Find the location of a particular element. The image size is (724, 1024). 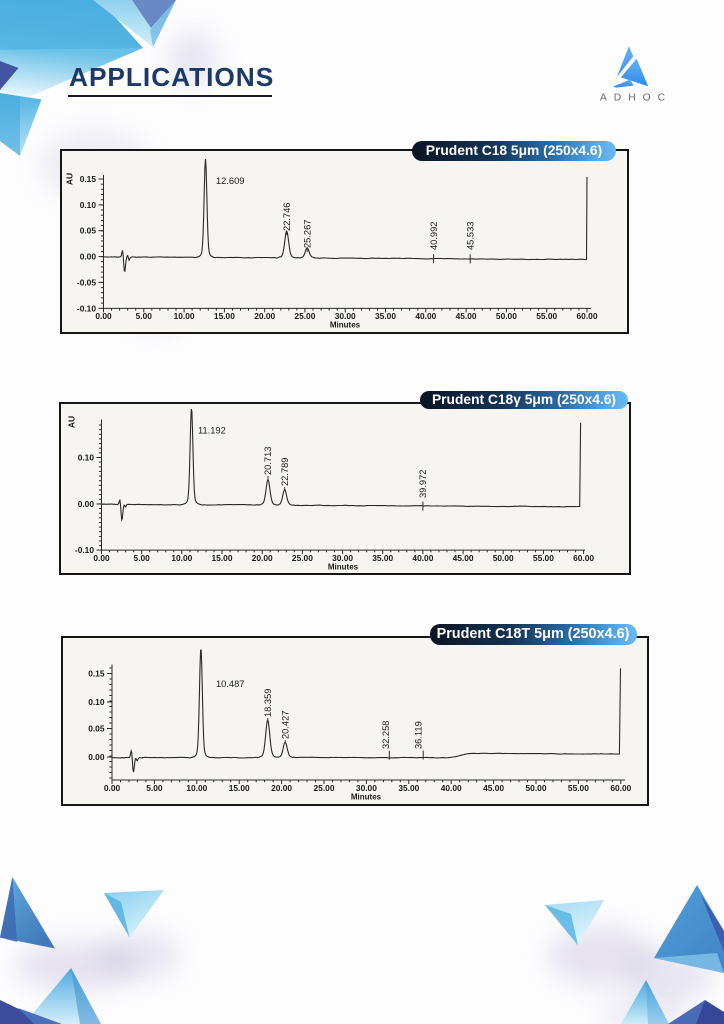

svg-text: 12.609 is located at coordinates (230, 181).